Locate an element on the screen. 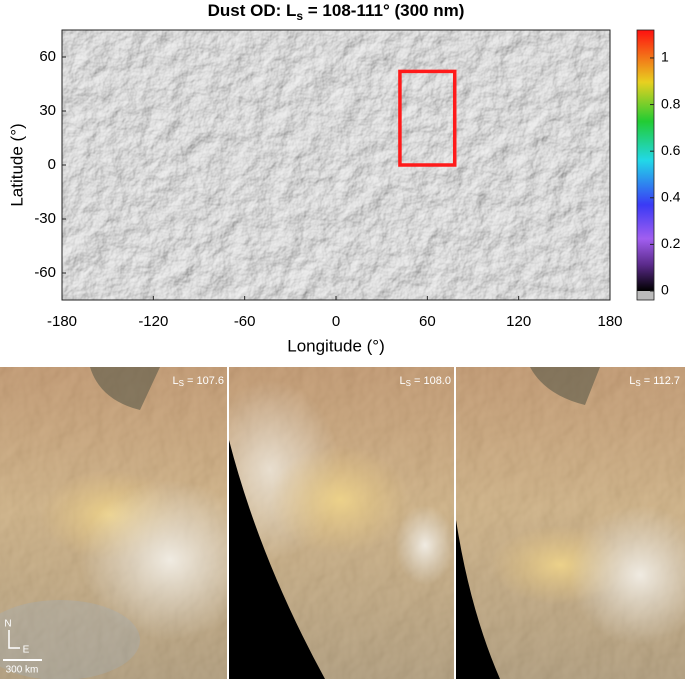 The height and width of the screenshot is (679, 685). title-sub: s is located at coordinates (299, 16).